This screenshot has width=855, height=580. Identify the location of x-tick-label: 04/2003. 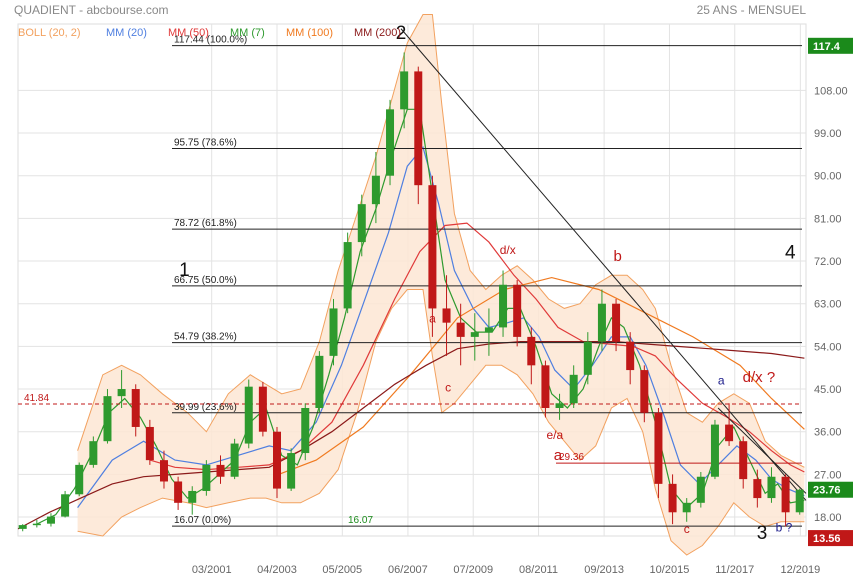
(277, 570).